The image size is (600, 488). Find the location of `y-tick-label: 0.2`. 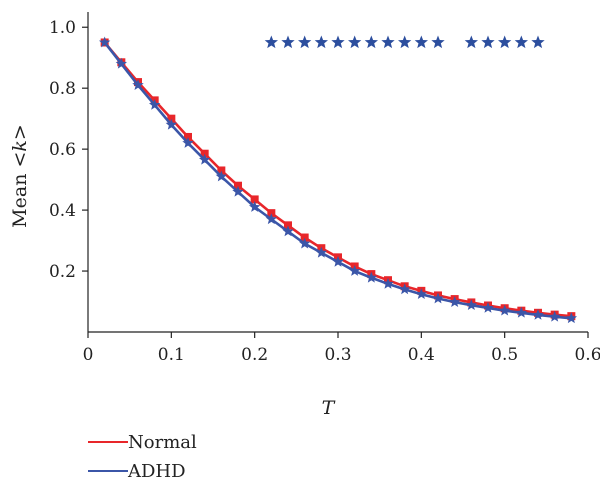

y-tick-label: 0.2 is located at coordinates (62, 272).